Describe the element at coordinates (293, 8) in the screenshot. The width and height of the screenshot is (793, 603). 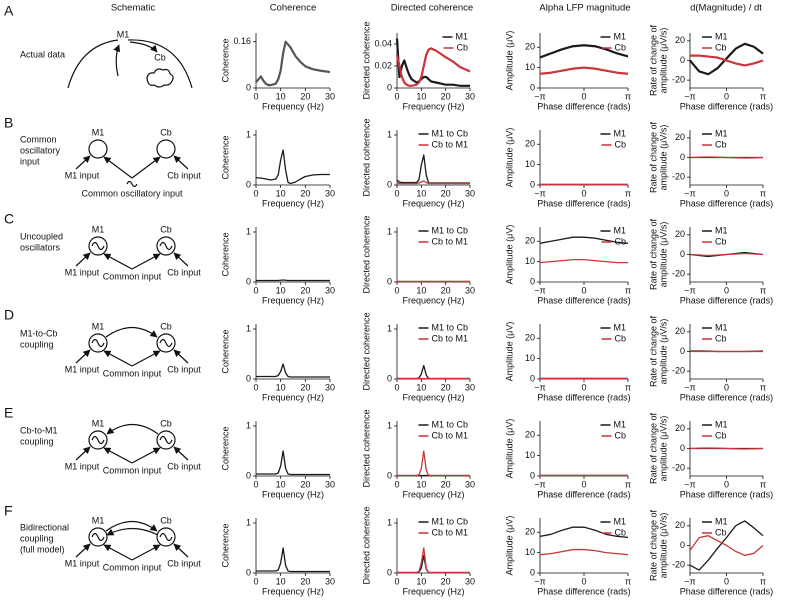
I see `column-header: Coherence` at that location.